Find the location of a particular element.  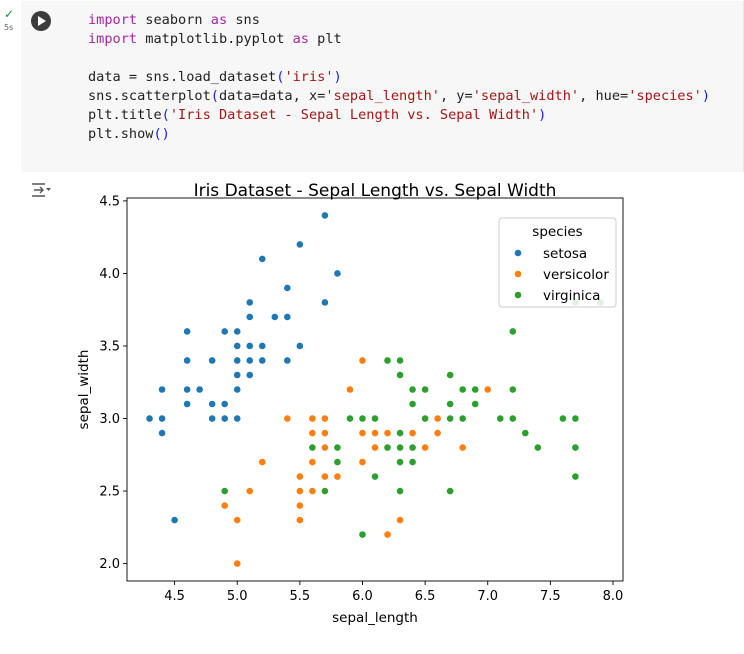

y-tick-label: 2.0 is located at coordinates (109, 564).